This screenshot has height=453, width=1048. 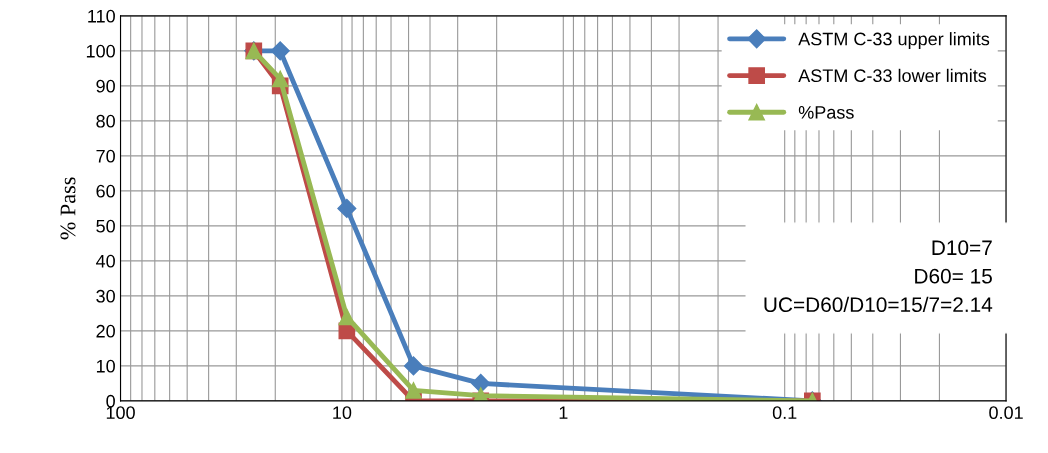 What do you see at coordinates (105, 86) in the screenshot?
I see `y-tick-label: 90` at bounding box center [105, 86].